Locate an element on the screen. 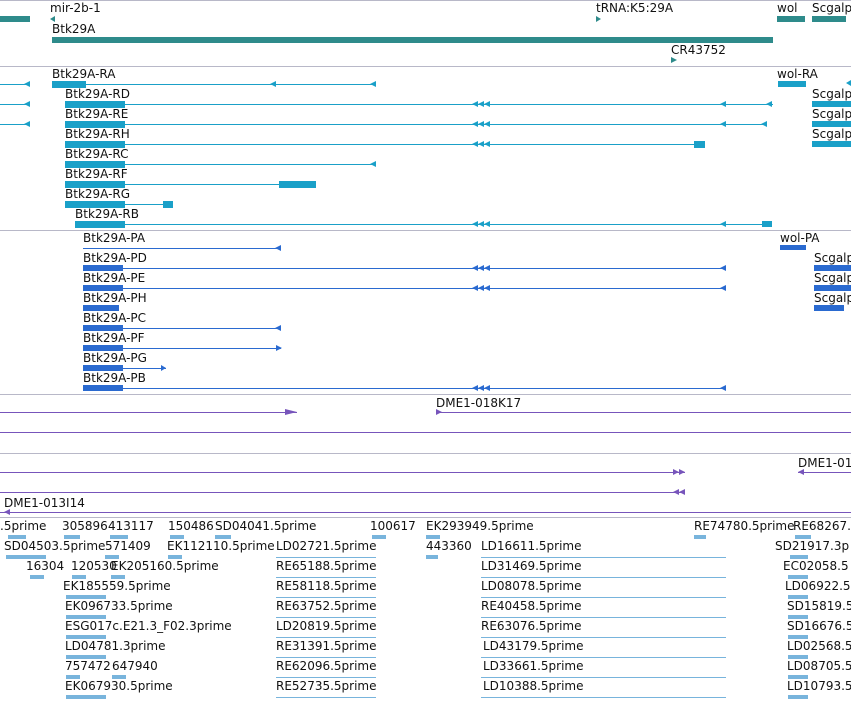  protein-label: Btk29A-PC is located at coordinates (115, 318).